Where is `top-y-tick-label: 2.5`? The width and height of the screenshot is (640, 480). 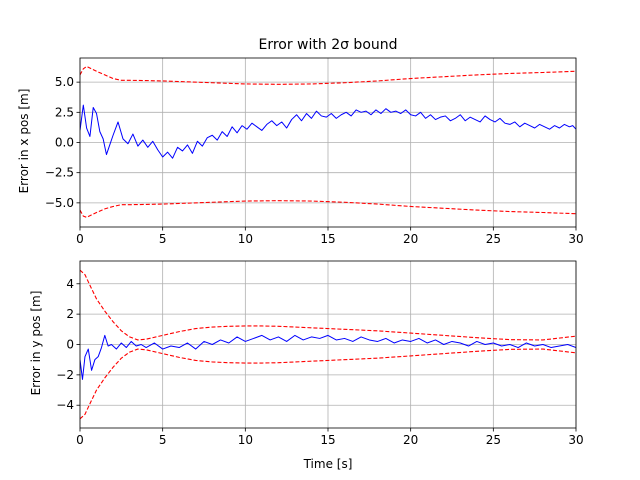
top-y-tick-label: 2.5 is located at coordinates (64, 112).